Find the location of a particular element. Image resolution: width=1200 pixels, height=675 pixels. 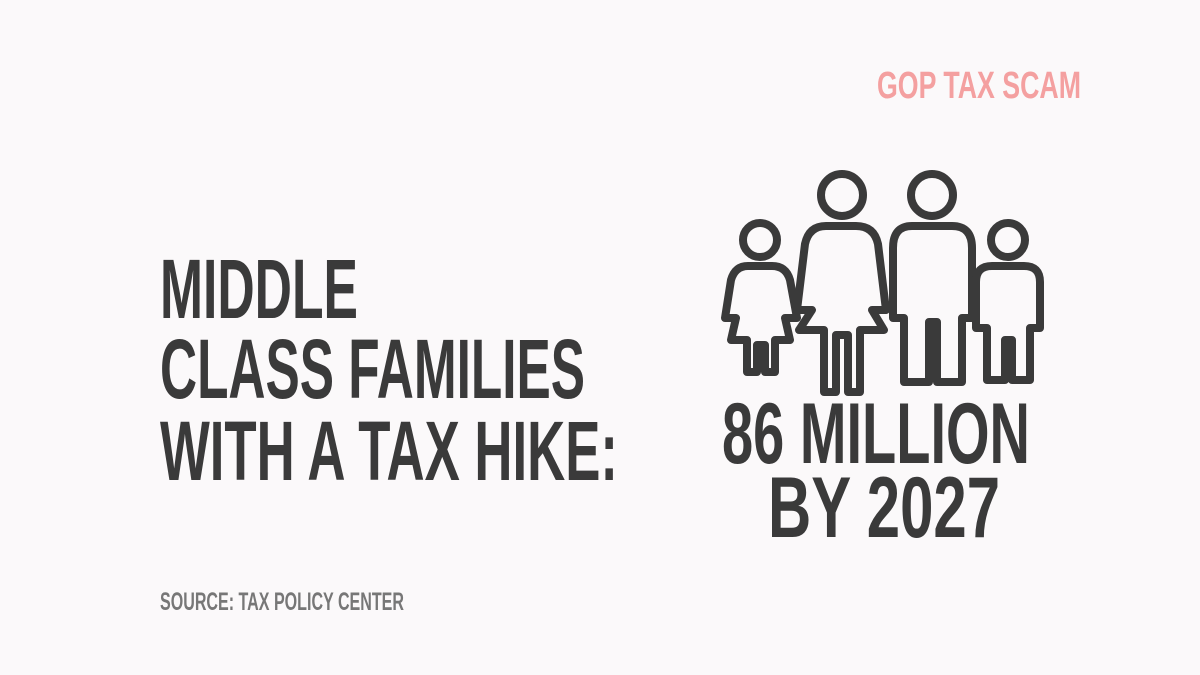

stat-line: BY 2027 is located at coordinates (884, 508).